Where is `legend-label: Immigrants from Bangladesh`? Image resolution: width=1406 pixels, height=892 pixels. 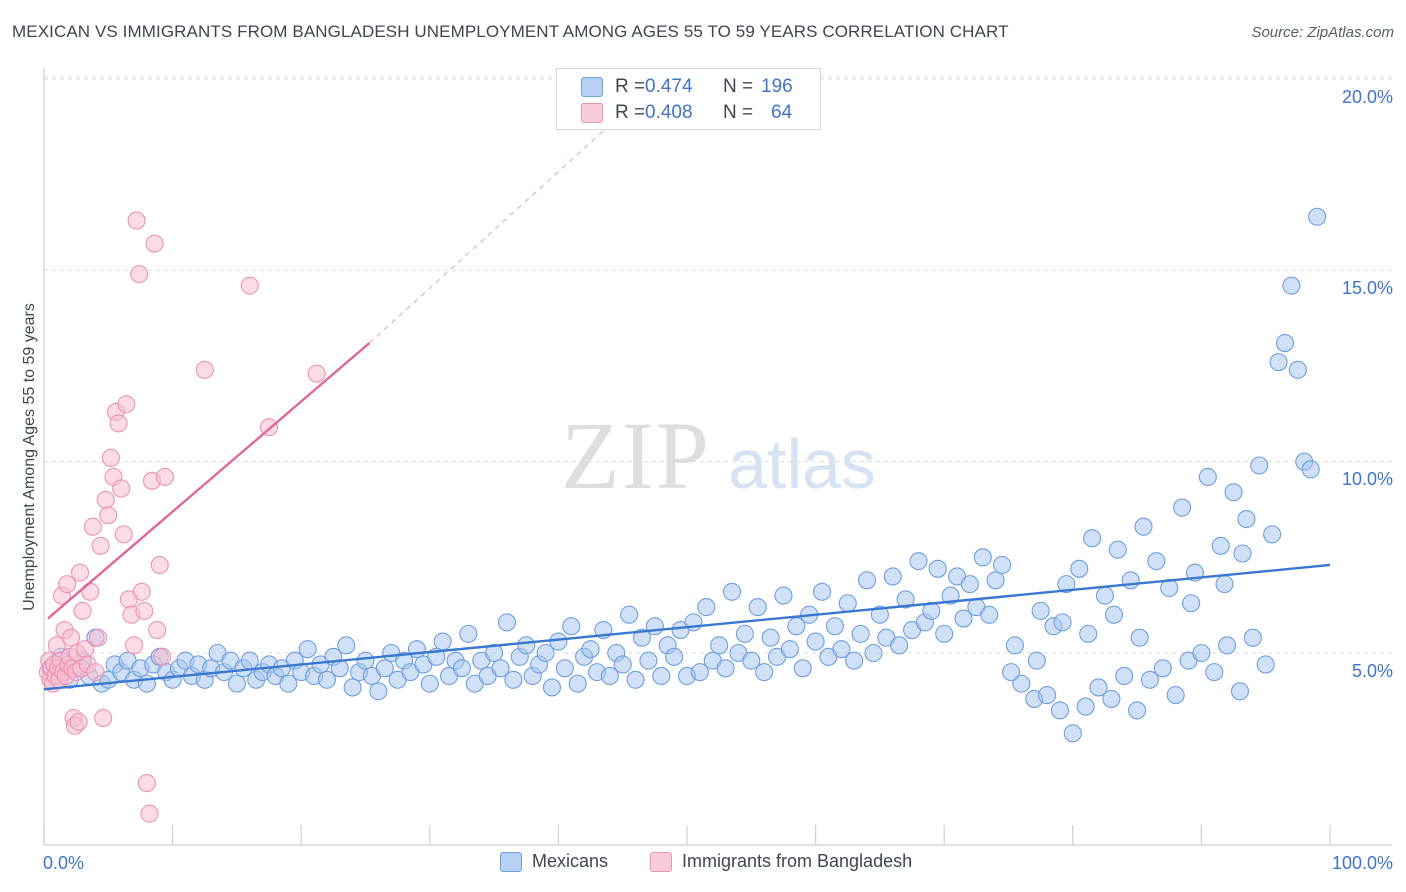
legend-label: Immigrants from Bangladesh is located at coordinates (797, 861).